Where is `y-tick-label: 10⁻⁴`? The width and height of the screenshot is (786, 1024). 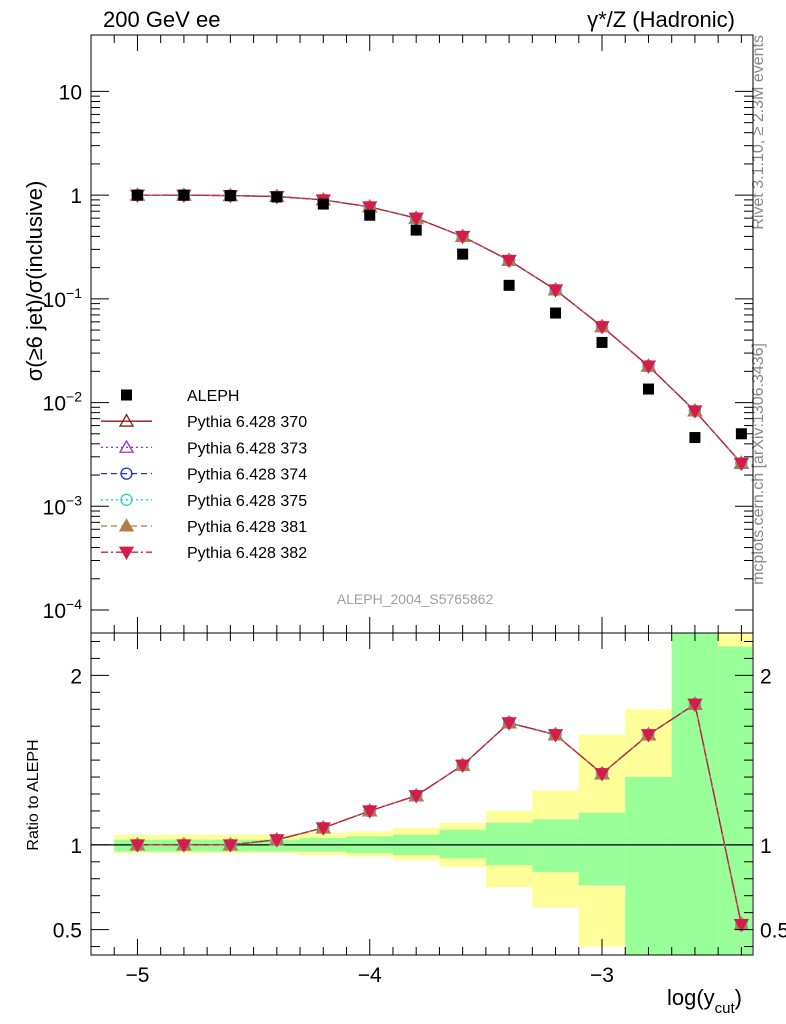
y-tick-label: 10⁻⁴ is located at coordinates (63, 609).